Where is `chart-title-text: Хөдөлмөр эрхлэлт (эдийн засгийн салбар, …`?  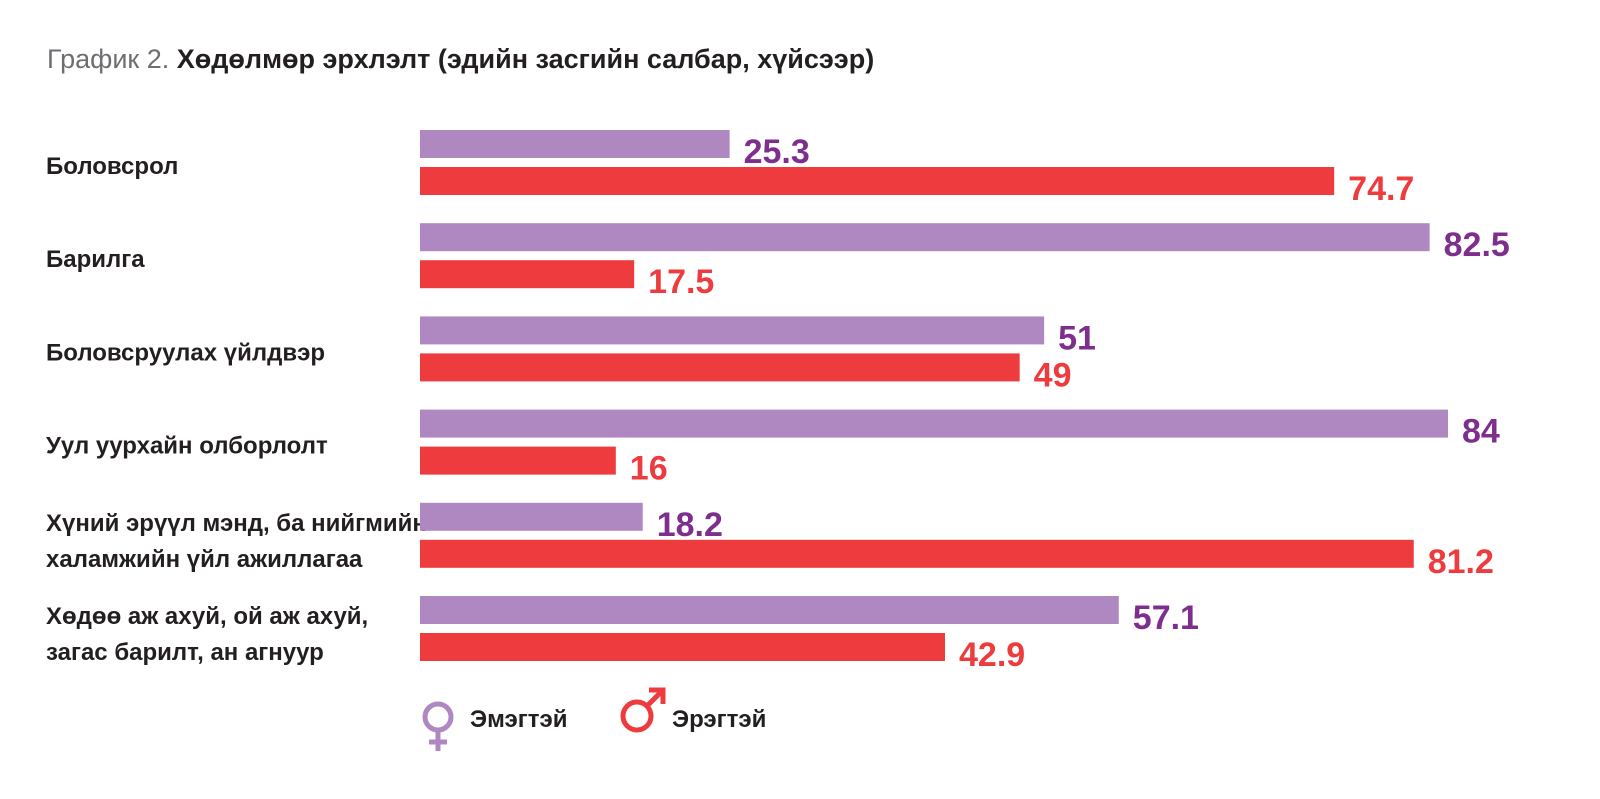 chart-title-text: Хөдөлмөр эрхлэлт (эдийн засгийн салбар, … is located at coordinates (525, 59).